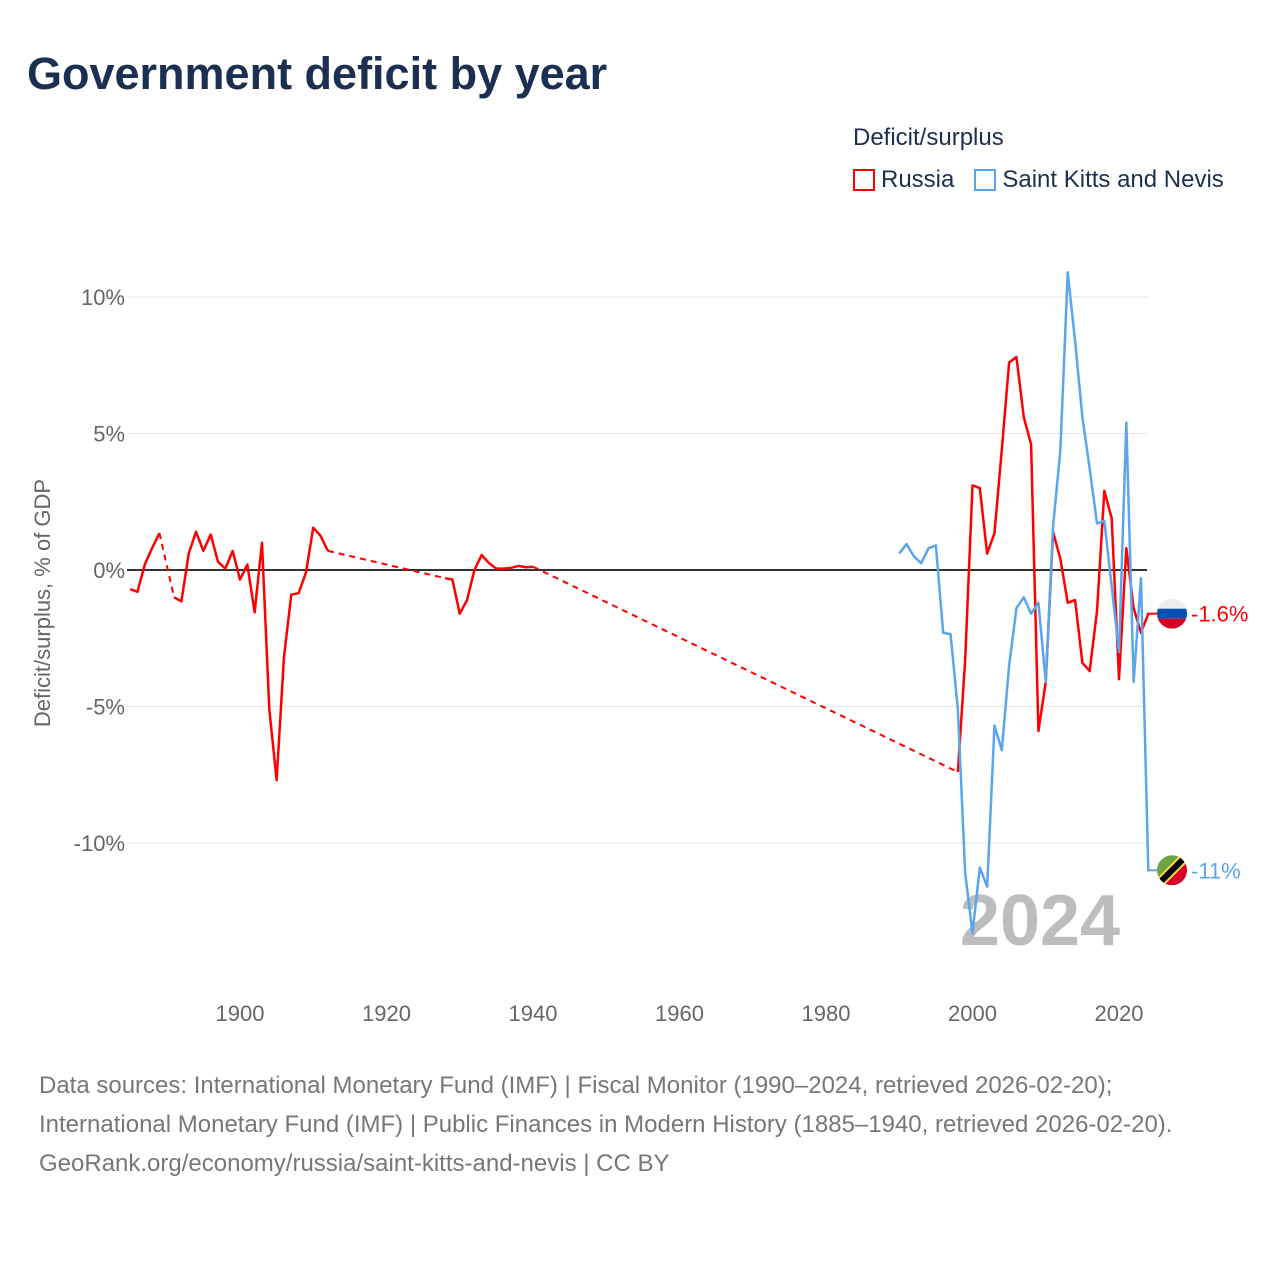  What do you see at coordinates (1172, 623) in the screenshot?
I see `flag-red` at bounding box center [1172, 623].